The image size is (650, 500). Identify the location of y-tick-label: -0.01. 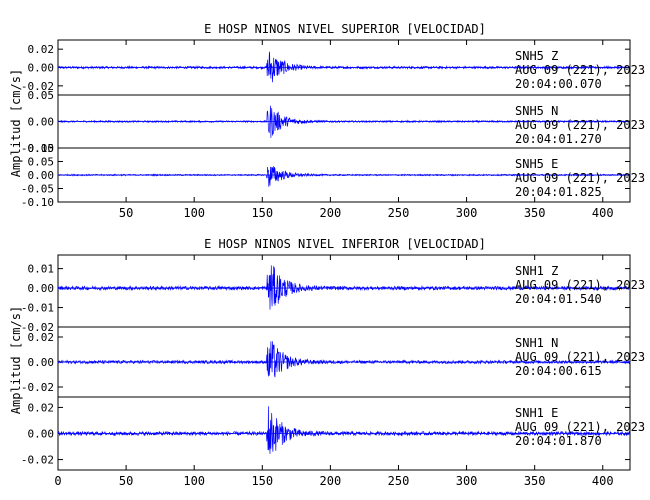
(37, 308).